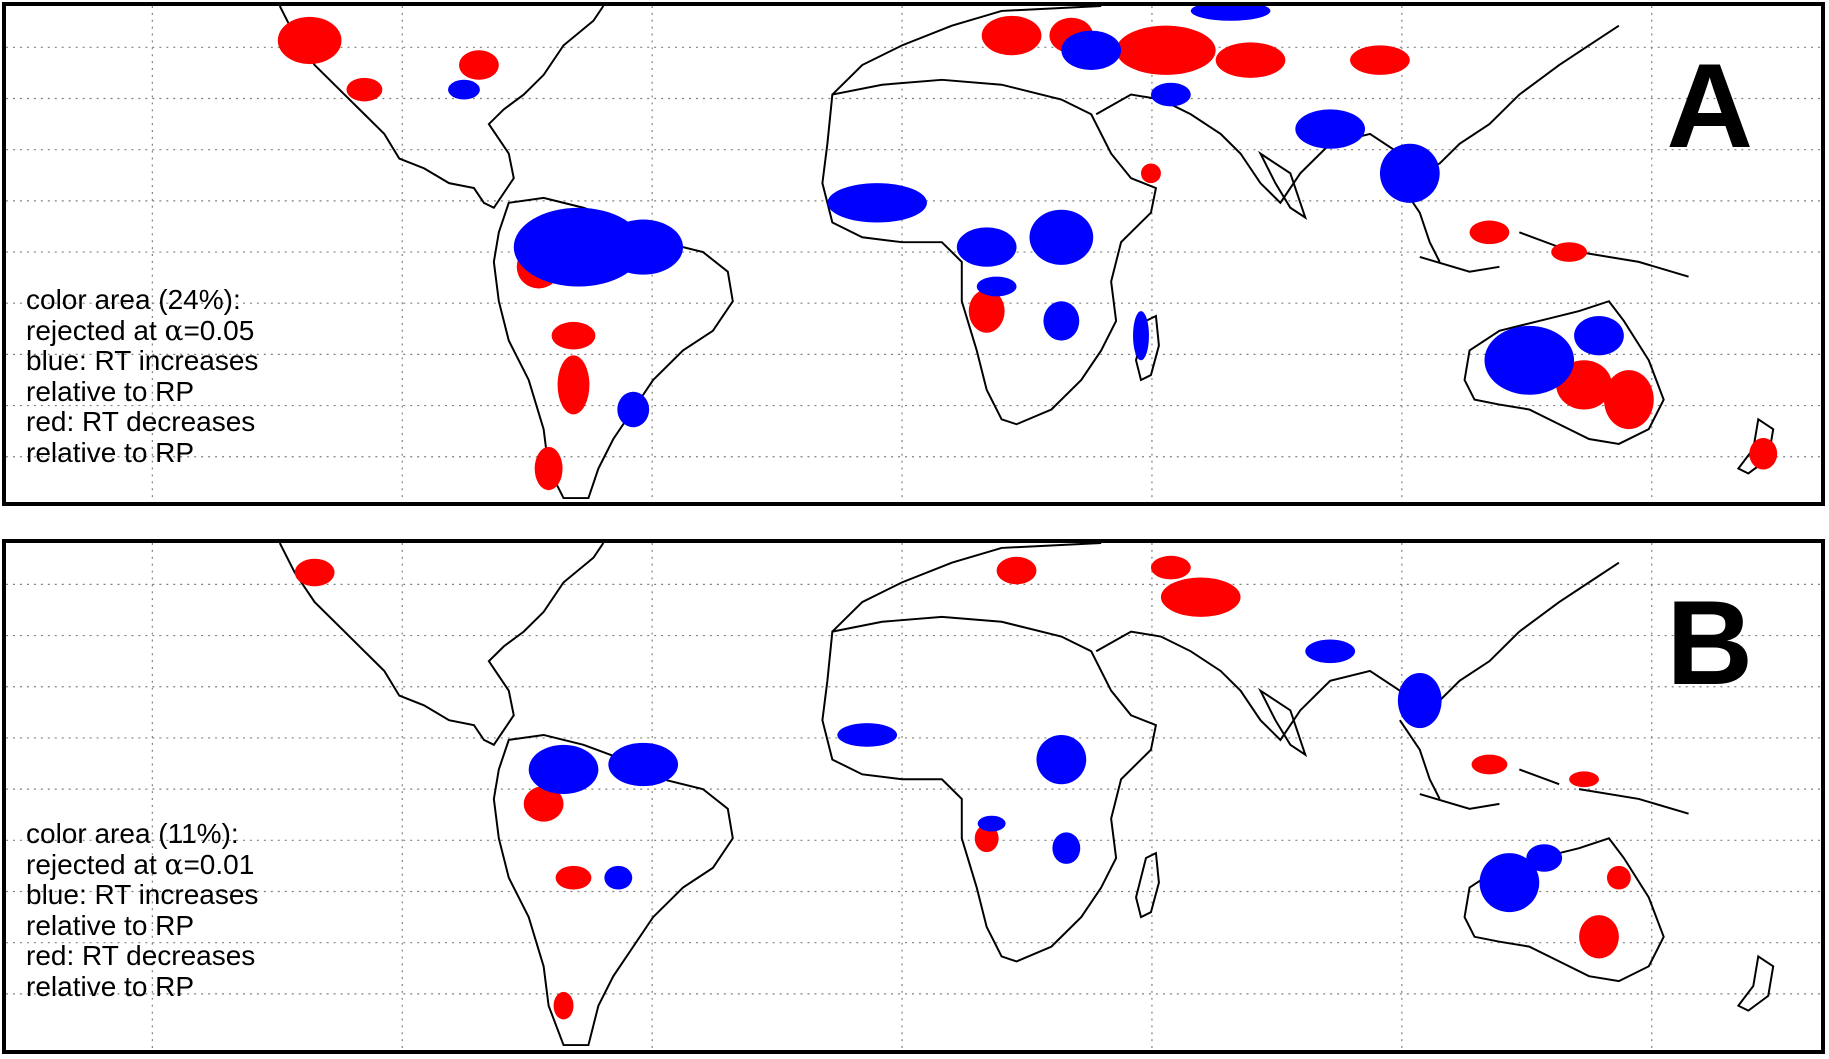  I want to click on panel-label-a: A, so click(1709, 106).